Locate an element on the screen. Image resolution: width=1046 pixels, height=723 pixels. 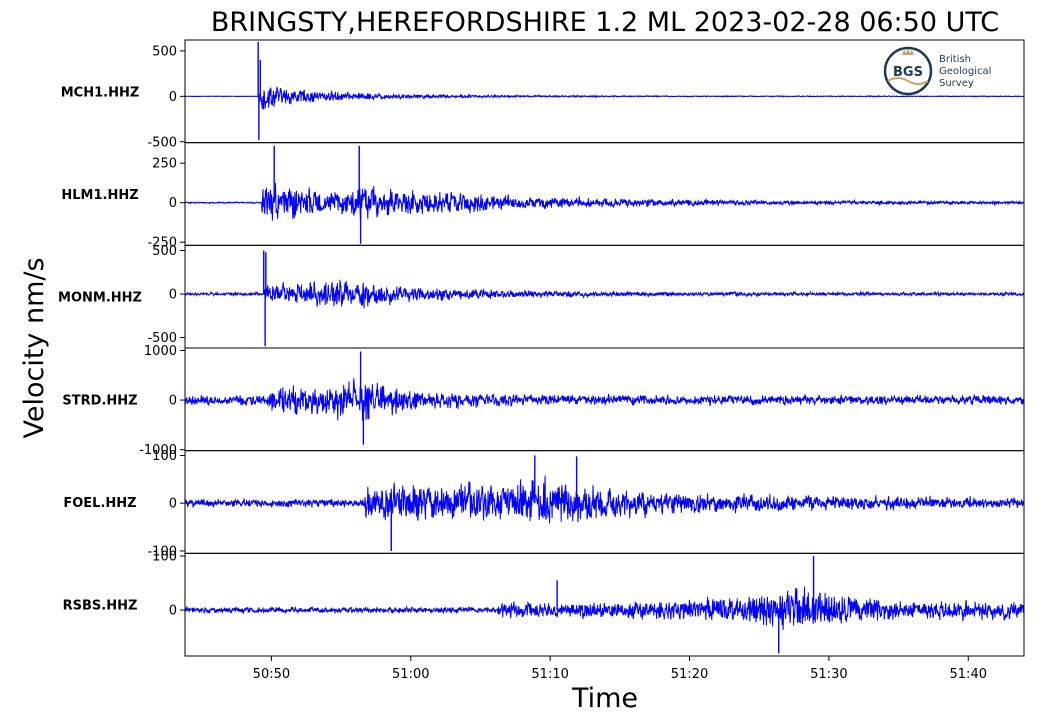
x-tick-label: 50:50 is located at coordinates (271, 674).